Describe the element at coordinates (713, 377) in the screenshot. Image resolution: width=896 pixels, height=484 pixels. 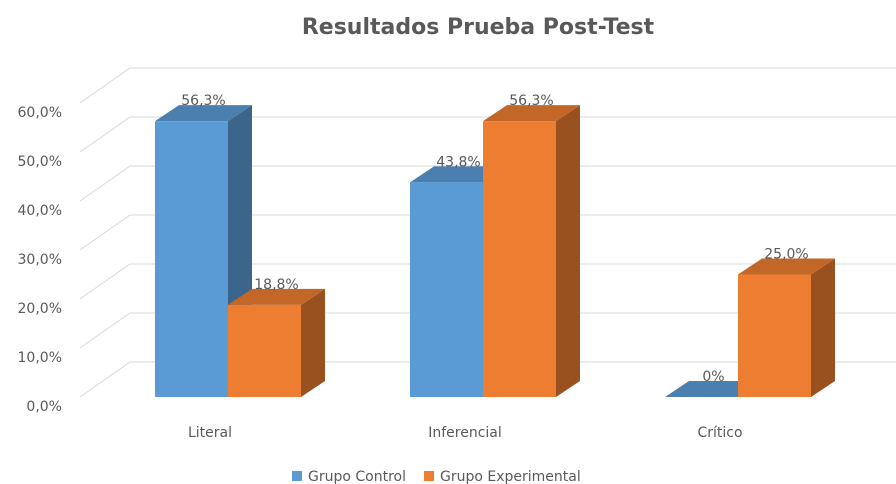
I see `data-label: 0%` at that location.